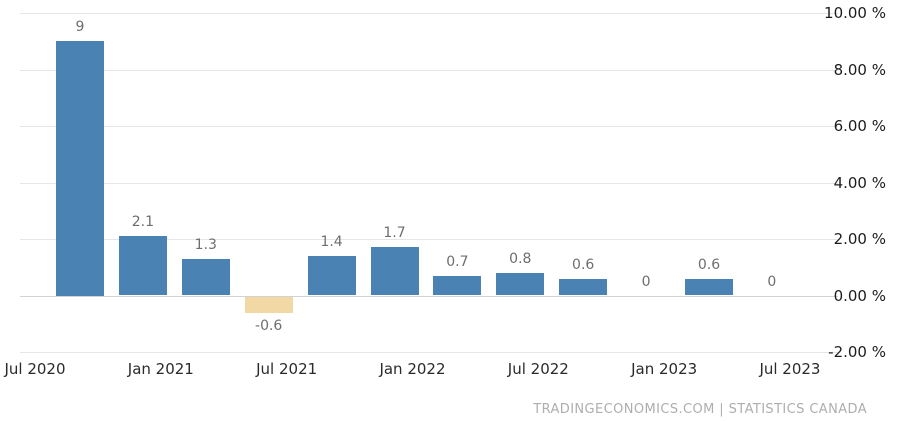  What do you see at coordinates (35, 369) in the screenshot?
I see `x-tick-label: Jul 2020` at bounding box center [35, 369].